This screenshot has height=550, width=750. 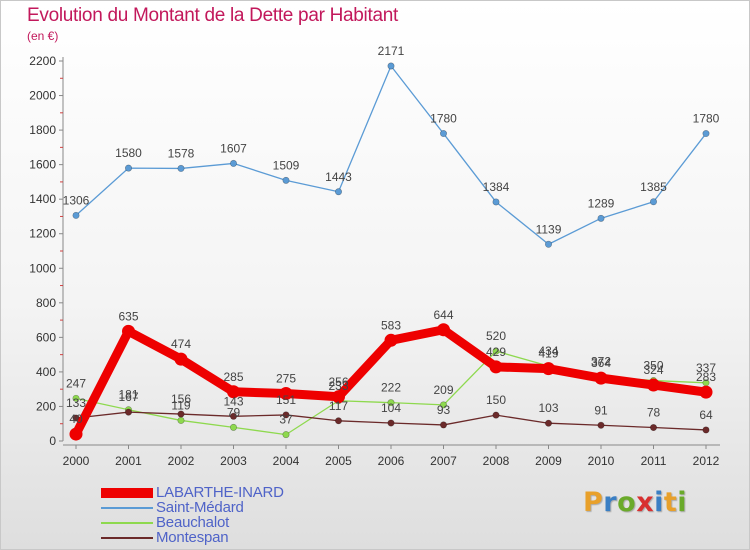 What do you see at coordinates (610, 502) in the screenshot?
I see `logo-letter: r` at bounding box center [610, 502].